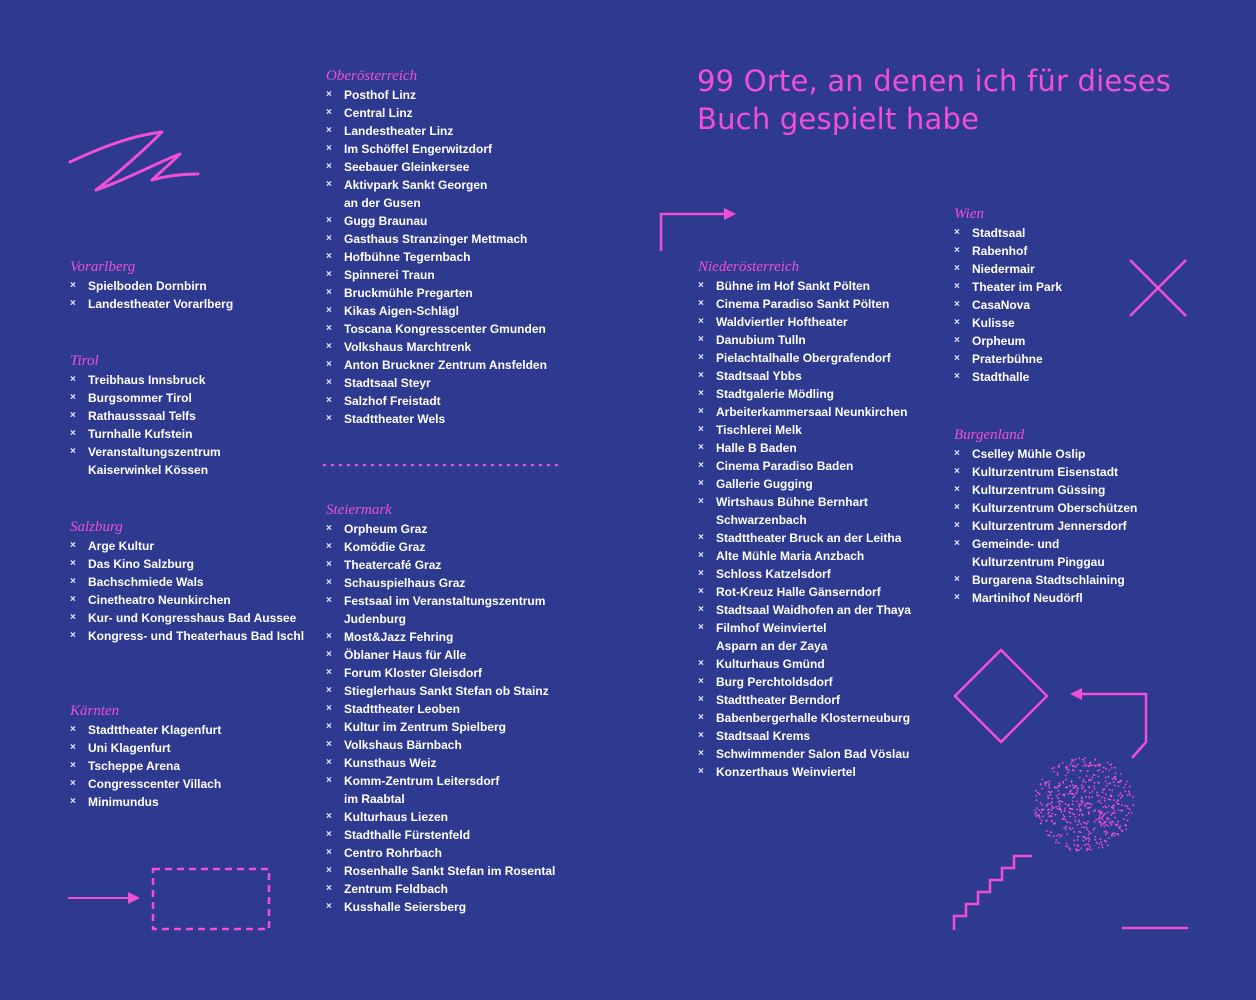  I want to click on dashed-rectangle-icon, so click(211, 899).